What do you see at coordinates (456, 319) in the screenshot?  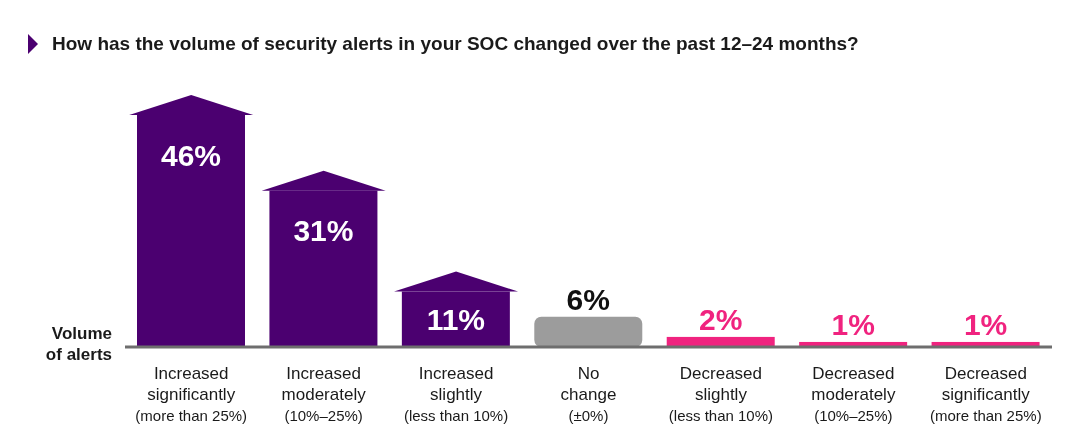 I see `data-label: 11%` at bounding box center [456, 319].